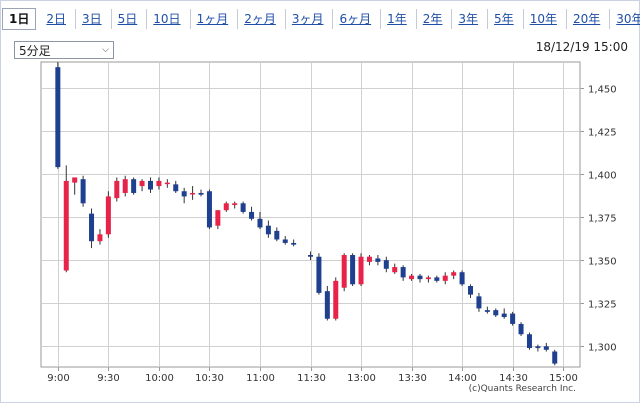 The image size is (640, 403). What do you see at coordinates (602, 176) in the screenshot?
I see `y-tick-label: 1,400` at bounding box center [602, 176].